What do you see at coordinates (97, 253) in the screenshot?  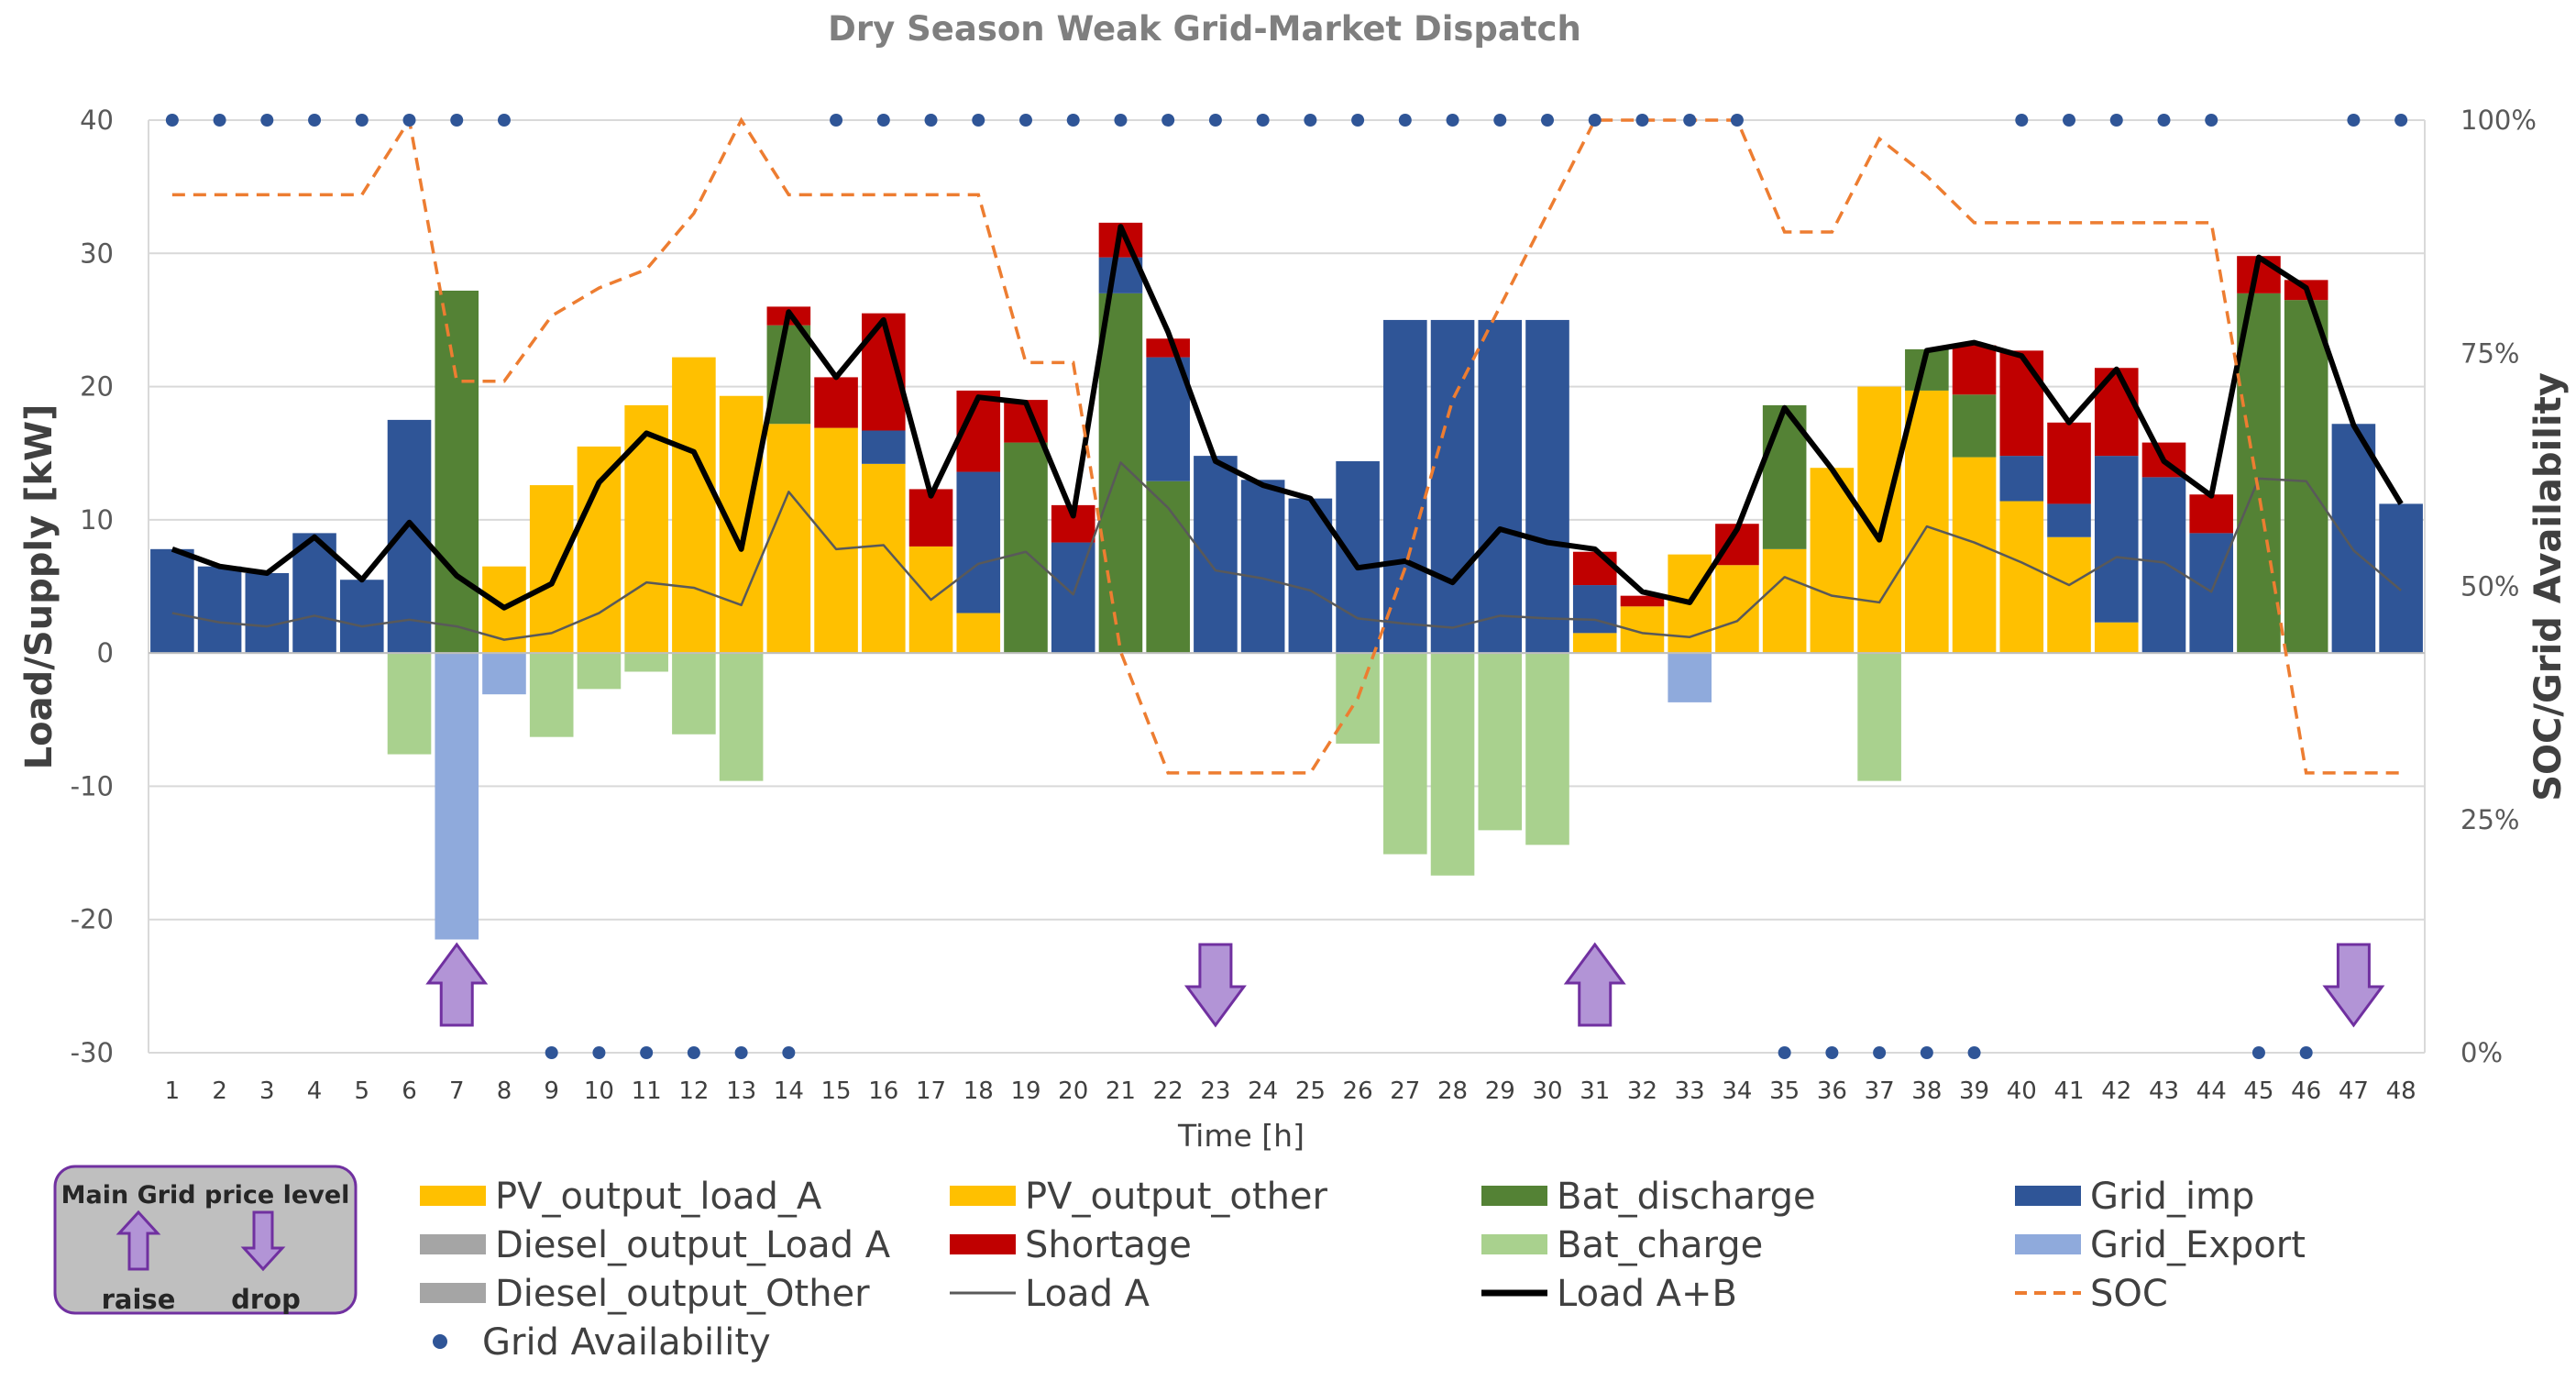 I see `y-tick-label: 30` at bounding box center [97, 253].